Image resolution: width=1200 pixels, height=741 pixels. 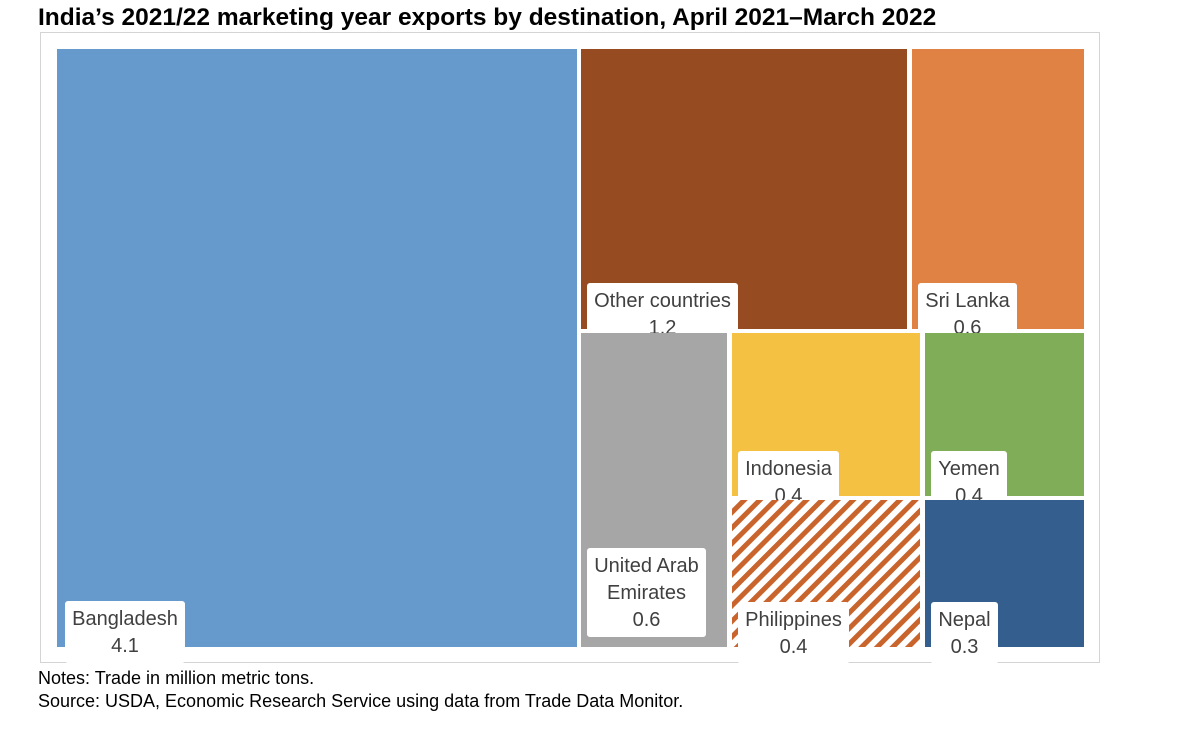 I want to click on name-label-bangladesh: Bangladesh, so click(x=125, y=619).